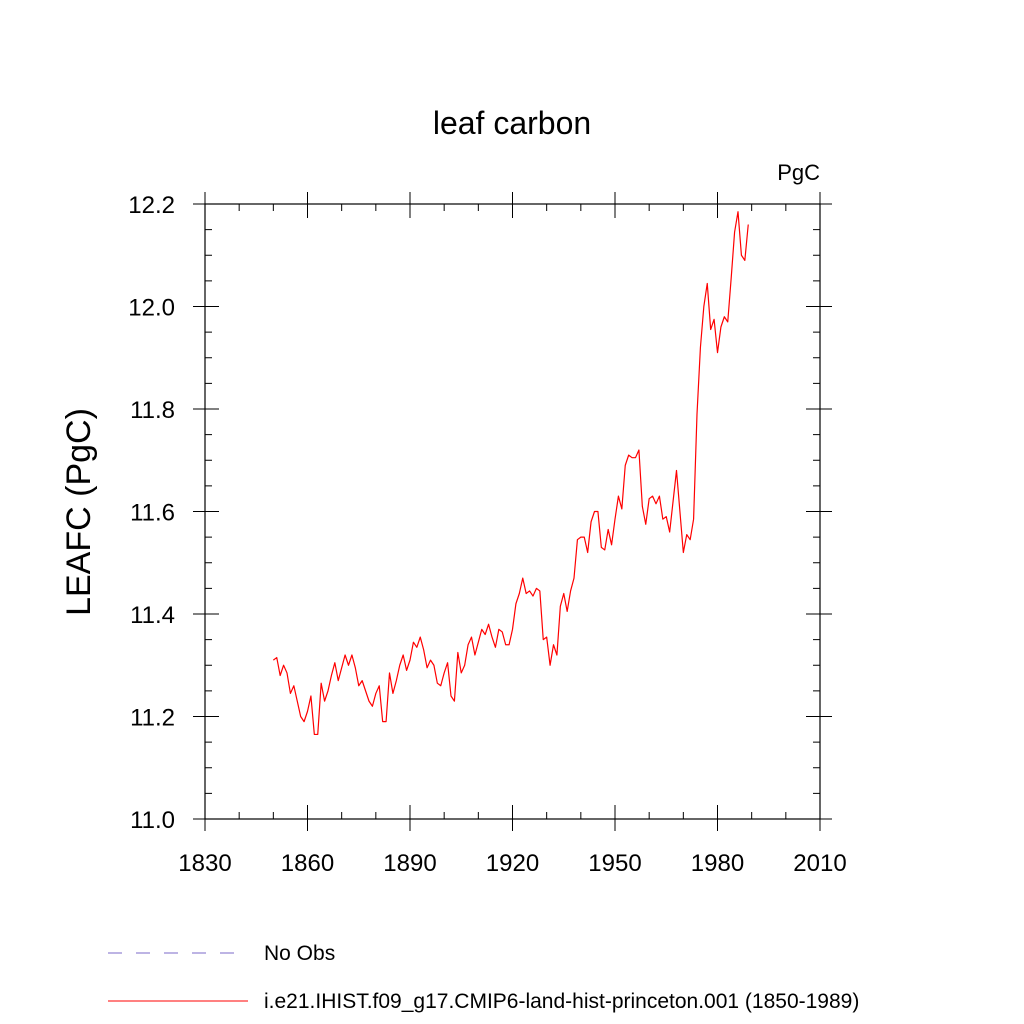  What do you see at coordinates (152, 410) in the screenshot?
I see `y-tick-label: 11.8` at bounding box center [152, 410].